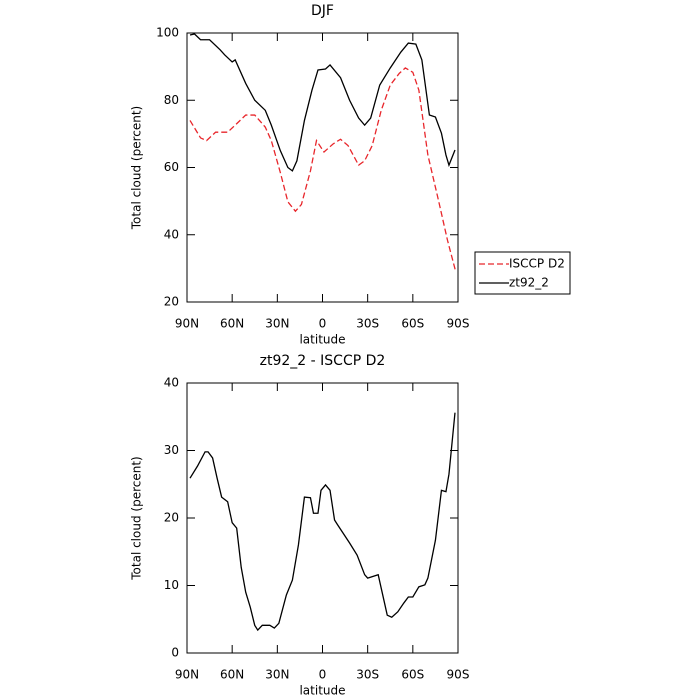 The width and height of the screenshot is (700, 700). I want to click on legend-box, so click(522, 273).